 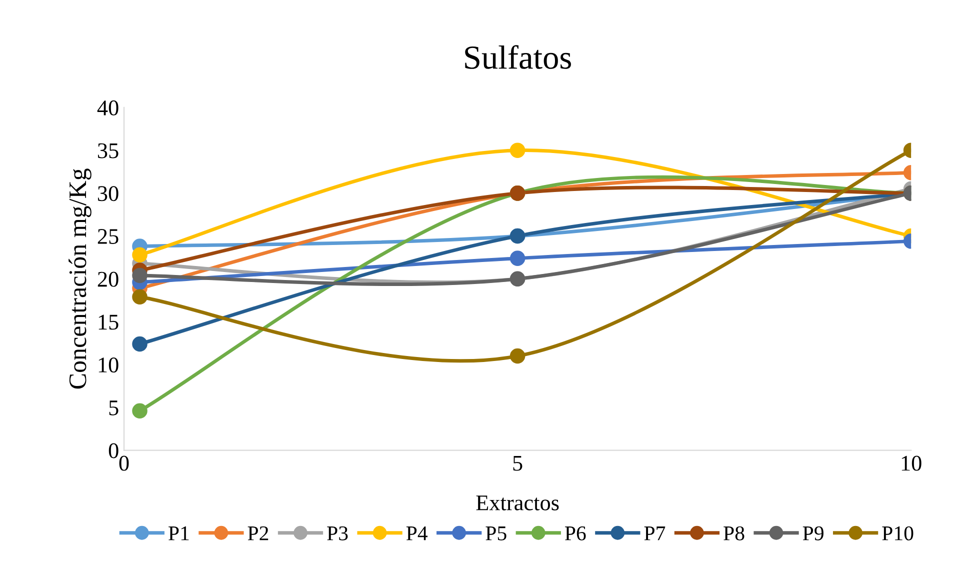 I want to click on legend-label: P4, so click(x=417, y=533).